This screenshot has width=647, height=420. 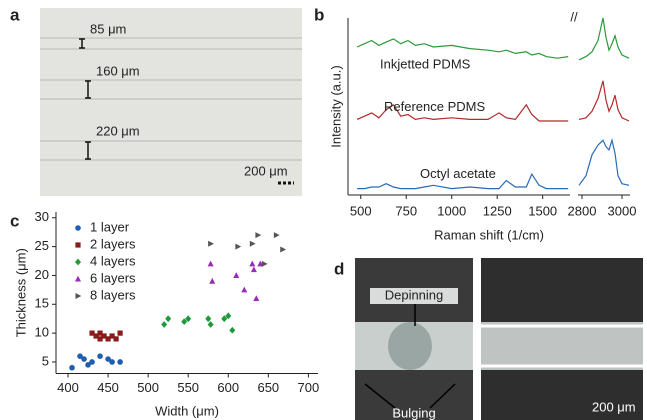 I want to click on x-tick-label: 2800, so click(x=582, y=210).